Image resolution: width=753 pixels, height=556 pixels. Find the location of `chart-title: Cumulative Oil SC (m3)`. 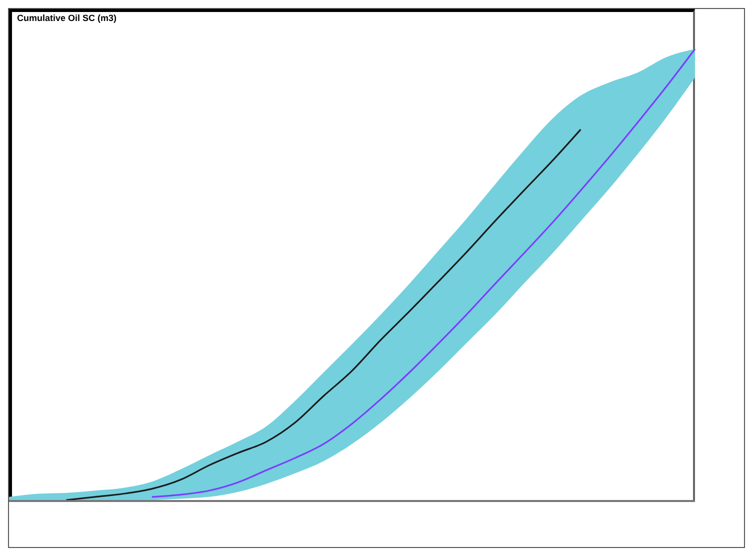

chart-title: Cumulative Oil SC (m3) is located at coordinates (67, 18).